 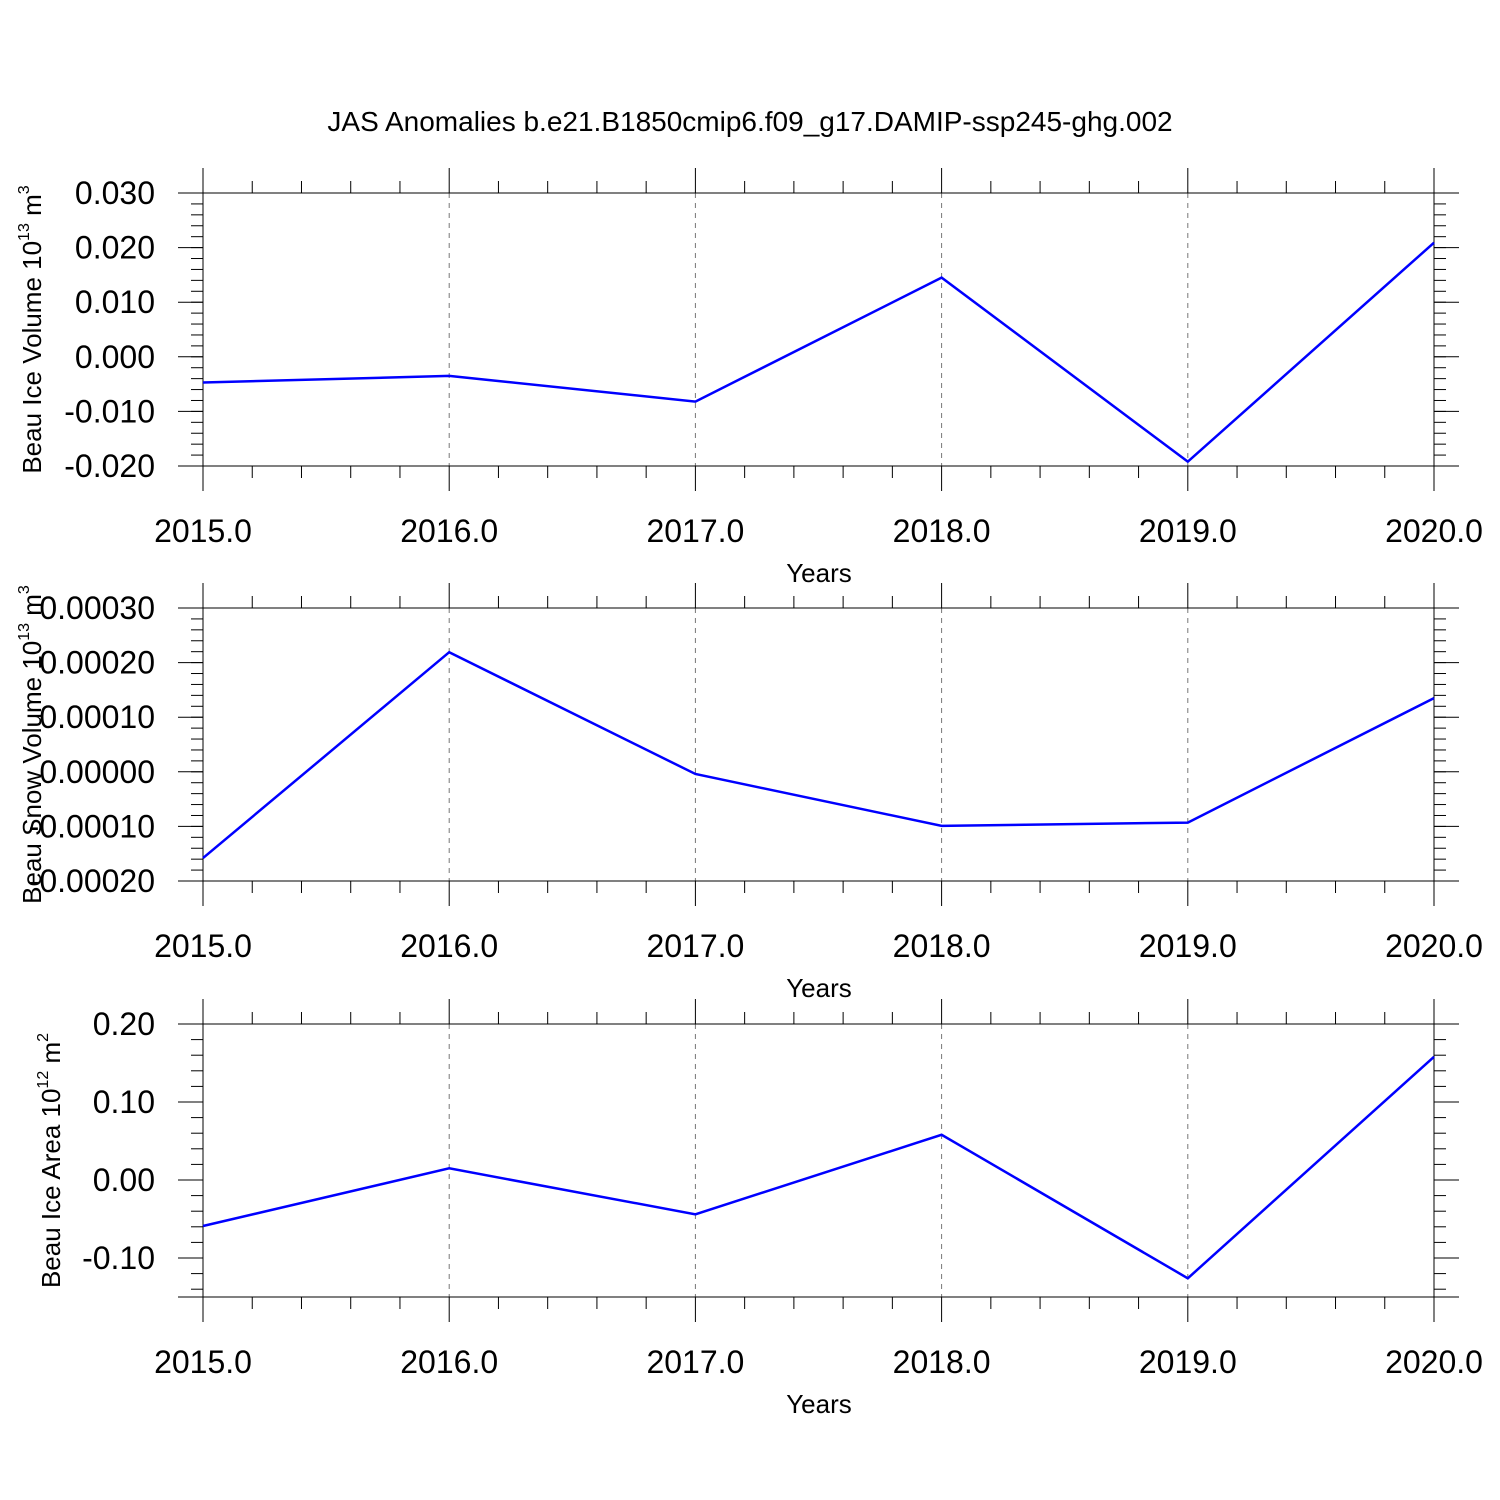 What do you see at coordinates (118, 1258) in the screenshot?
I see `y-tick-label: -0.10` at bounding box center [118, 1258].